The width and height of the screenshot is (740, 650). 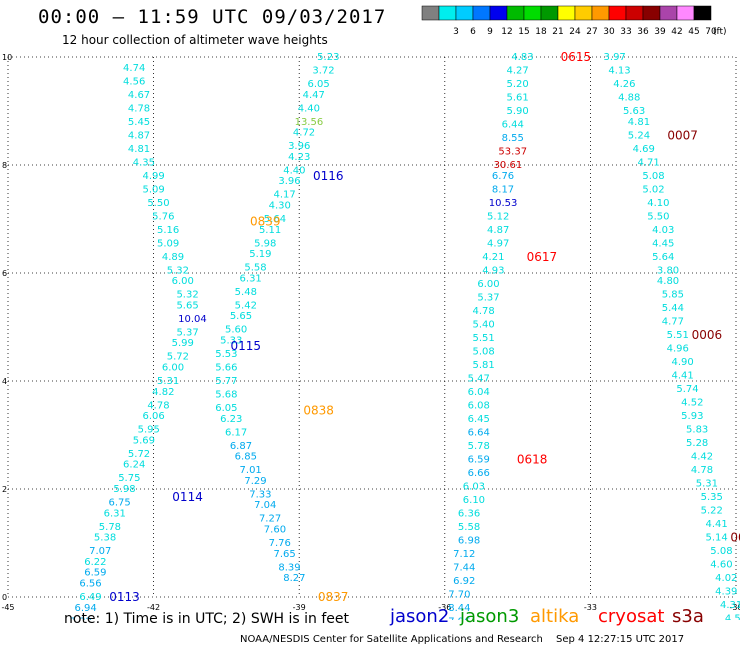 What do you see at coordinates (720, 32) in the screenshot?
I see `color-scale-unit: (ft)` at bounding box center [720, 32].